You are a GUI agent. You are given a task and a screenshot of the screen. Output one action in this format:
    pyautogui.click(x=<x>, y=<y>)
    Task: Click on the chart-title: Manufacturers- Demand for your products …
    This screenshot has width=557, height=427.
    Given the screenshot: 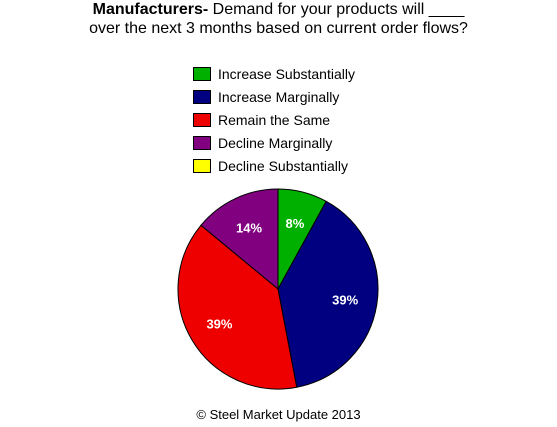 What is the action you would take?
    pyautogui.click(x=278, y=19)
    